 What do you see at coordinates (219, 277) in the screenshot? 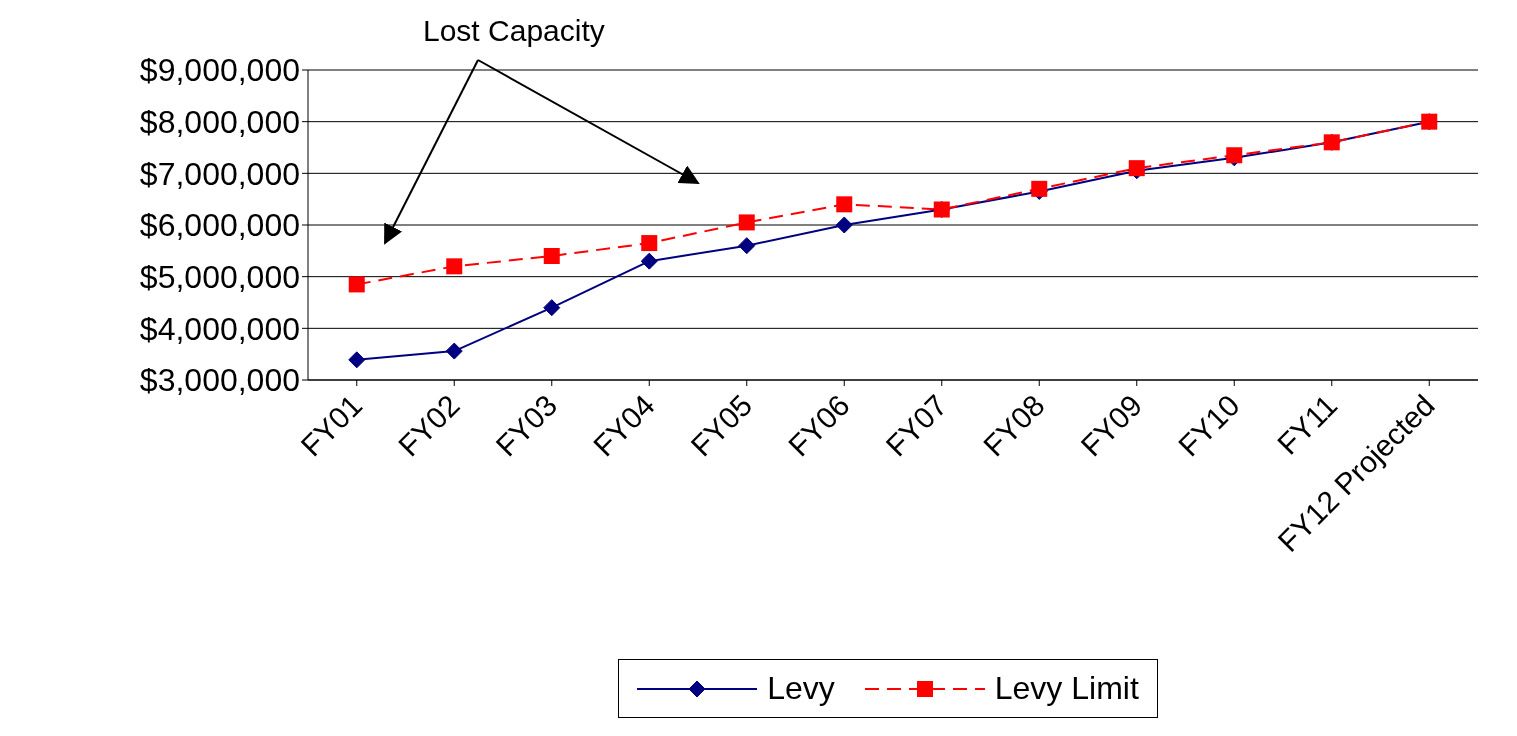
I see `y-tick-label: $5,000,000` at bounding box center [219, 277].